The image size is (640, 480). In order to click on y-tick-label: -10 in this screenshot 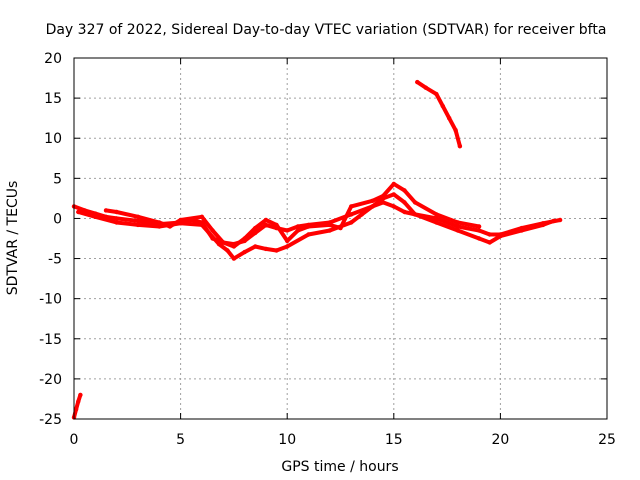, I will do `click(50, 300)`.